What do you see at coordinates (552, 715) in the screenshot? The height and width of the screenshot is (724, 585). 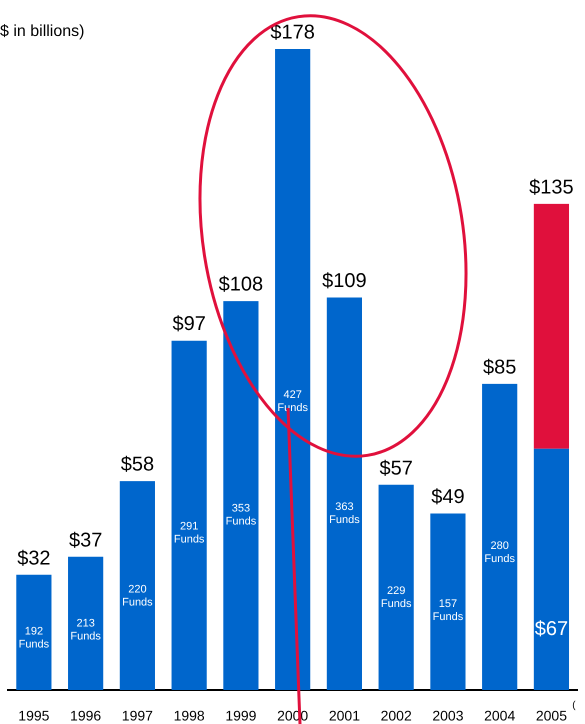 I see `x-tick-label: 2005` at bounding box center [552, 715].